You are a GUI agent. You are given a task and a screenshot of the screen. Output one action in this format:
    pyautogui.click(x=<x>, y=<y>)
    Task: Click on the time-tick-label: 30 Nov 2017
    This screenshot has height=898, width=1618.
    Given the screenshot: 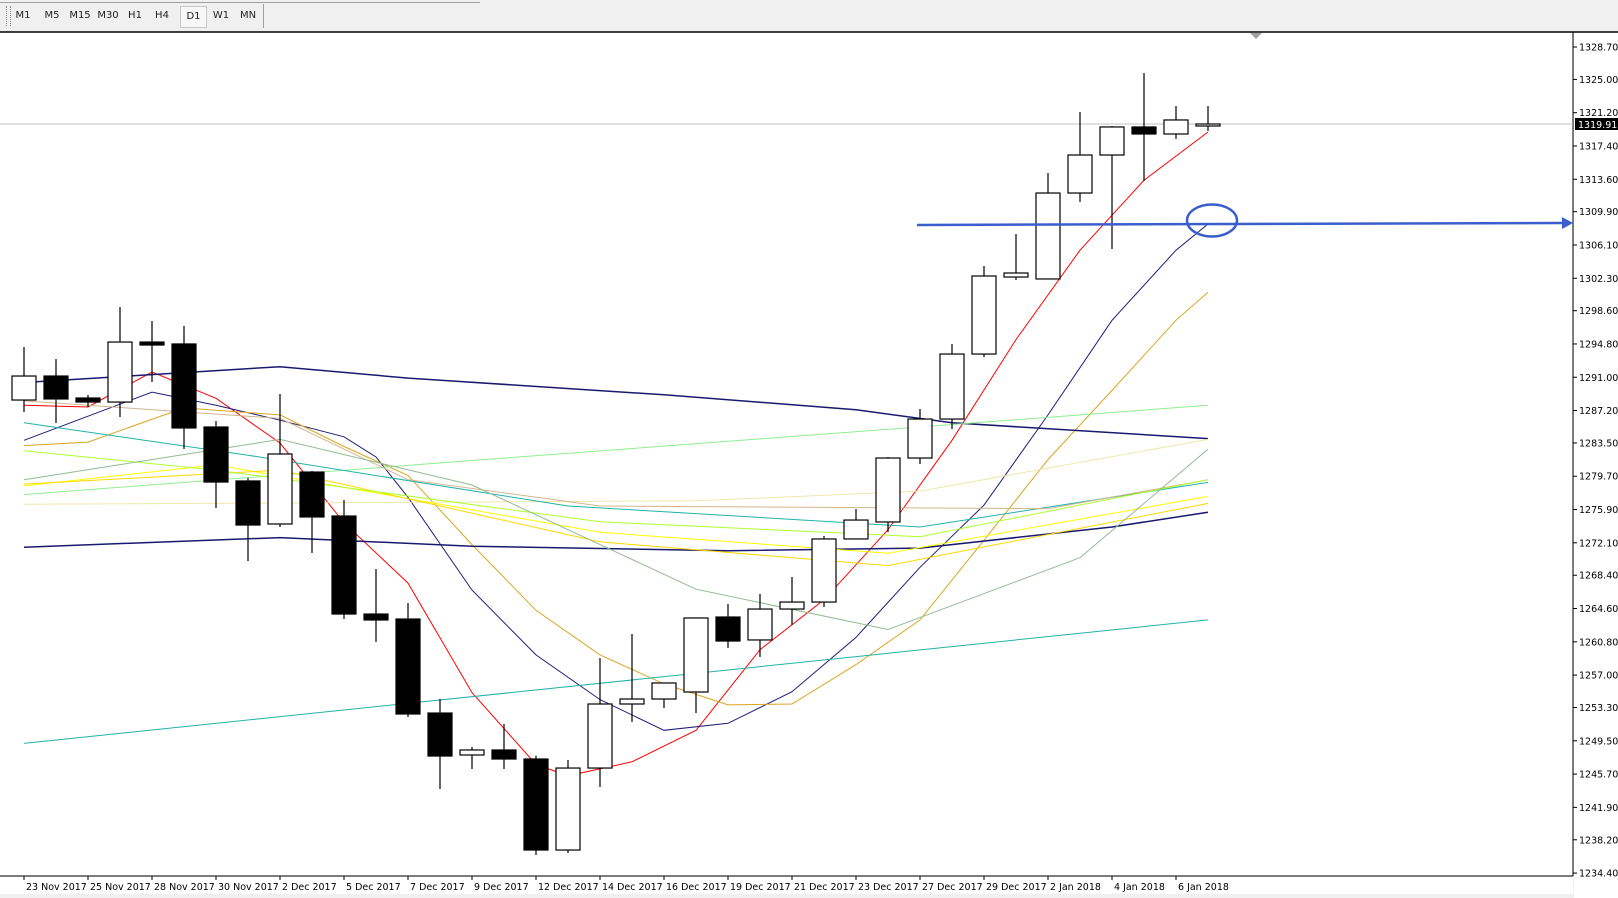 What is the action you would take?
    pyautogui.click(x=248, y=887)
    